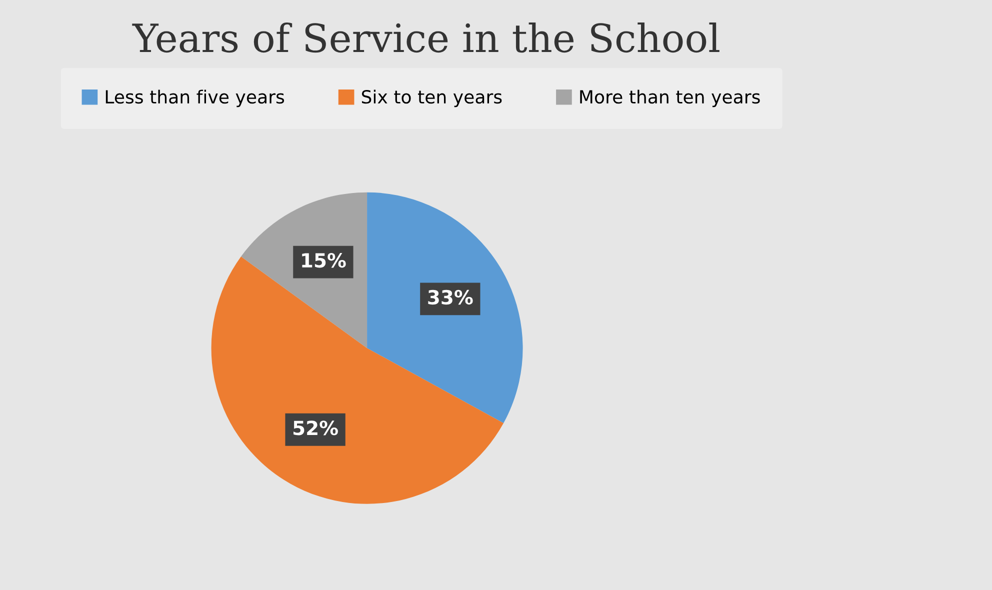 Image resolution: width=992 pixels, height=590 pixels. Describe the element at coordinates (426, 37) in the screenshot. I see `chart-title: Years of Service in the School` at that location.